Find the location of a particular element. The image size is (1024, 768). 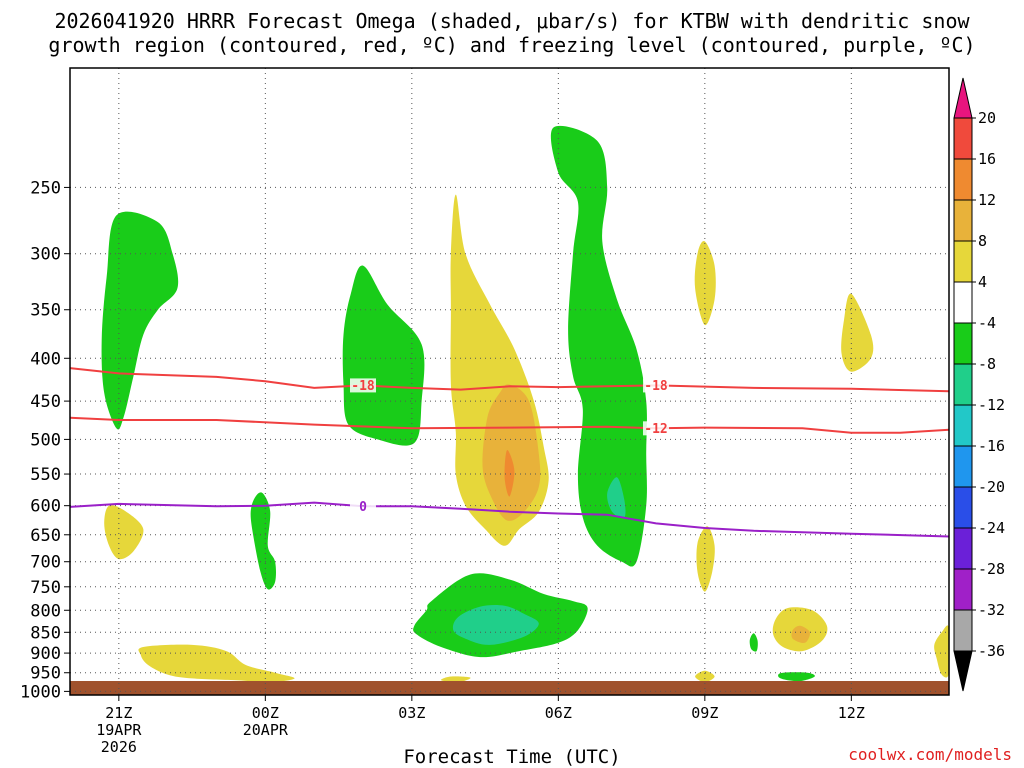

y-tick-label-300: 300 is located at coordinates (45, 255).